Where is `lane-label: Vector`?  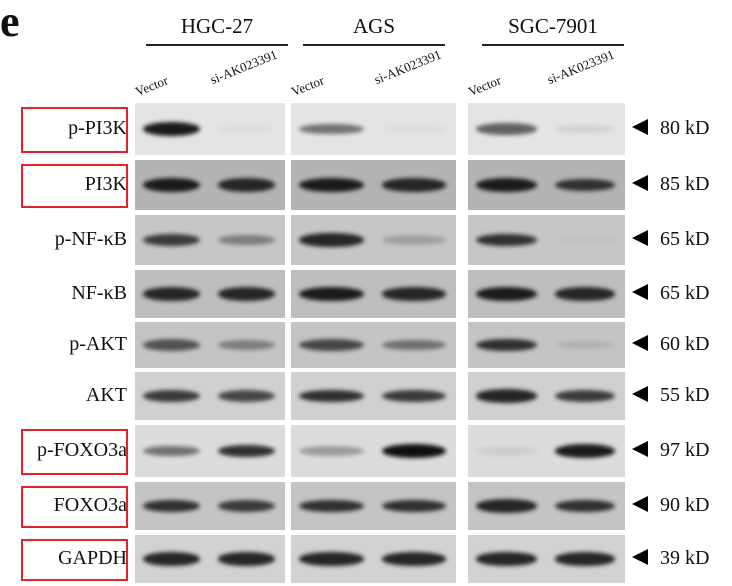 lane-label: Vector is located at coordinates (152, 86).